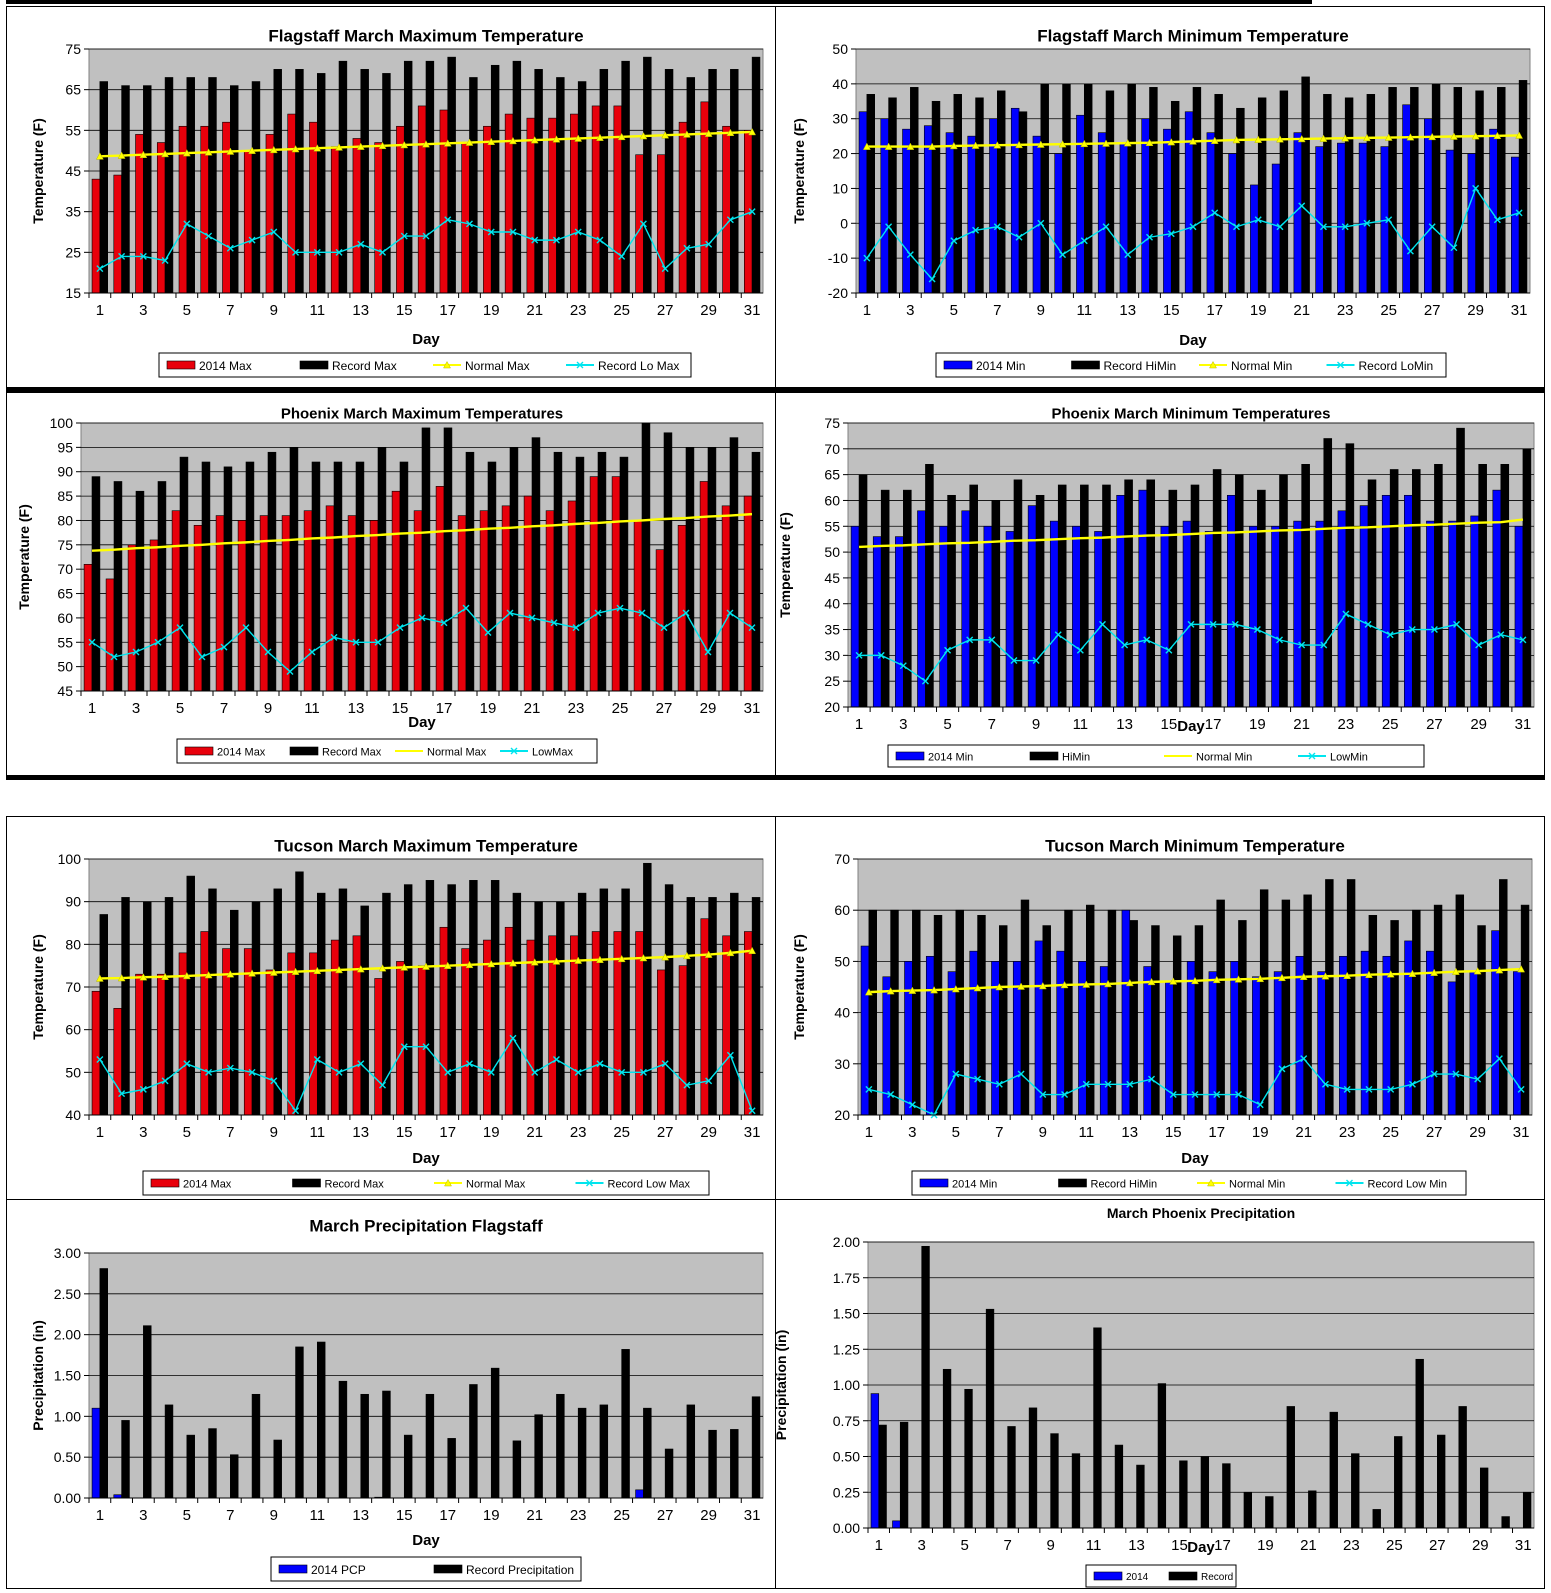  What do you see at coordinates (782, 1385) in the screenshot?
I see `y-axis-title: Precipitation (in)` at bounding box center [782, 1385].